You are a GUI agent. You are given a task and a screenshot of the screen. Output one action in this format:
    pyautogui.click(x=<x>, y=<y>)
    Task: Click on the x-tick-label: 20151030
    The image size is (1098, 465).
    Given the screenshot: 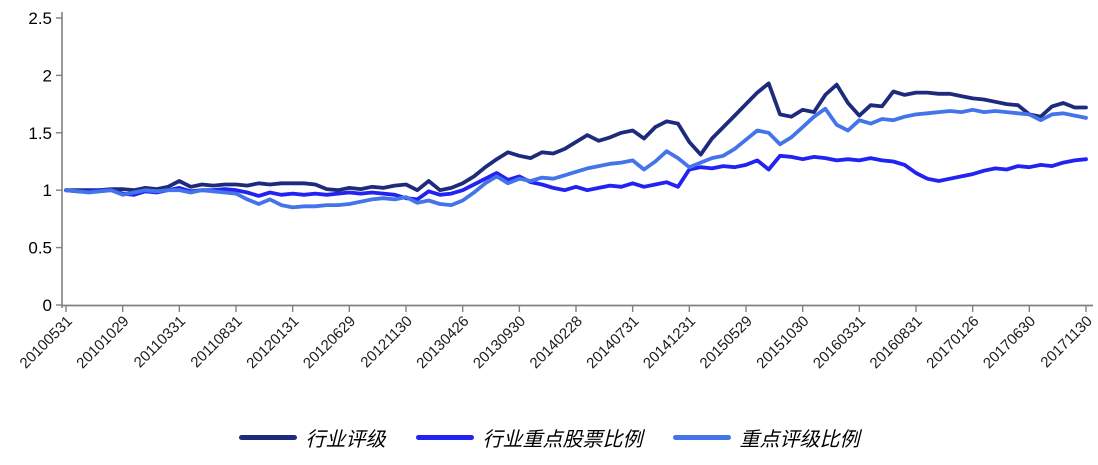 What is the action you would take?
    pyautogui.click(x=782, y=342)
    